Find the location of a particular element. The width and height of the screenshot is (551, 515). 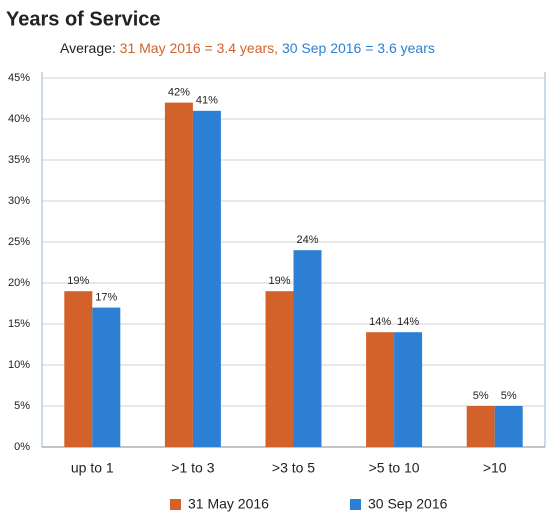

data-label: 17% is located at coordinates (106, 298).